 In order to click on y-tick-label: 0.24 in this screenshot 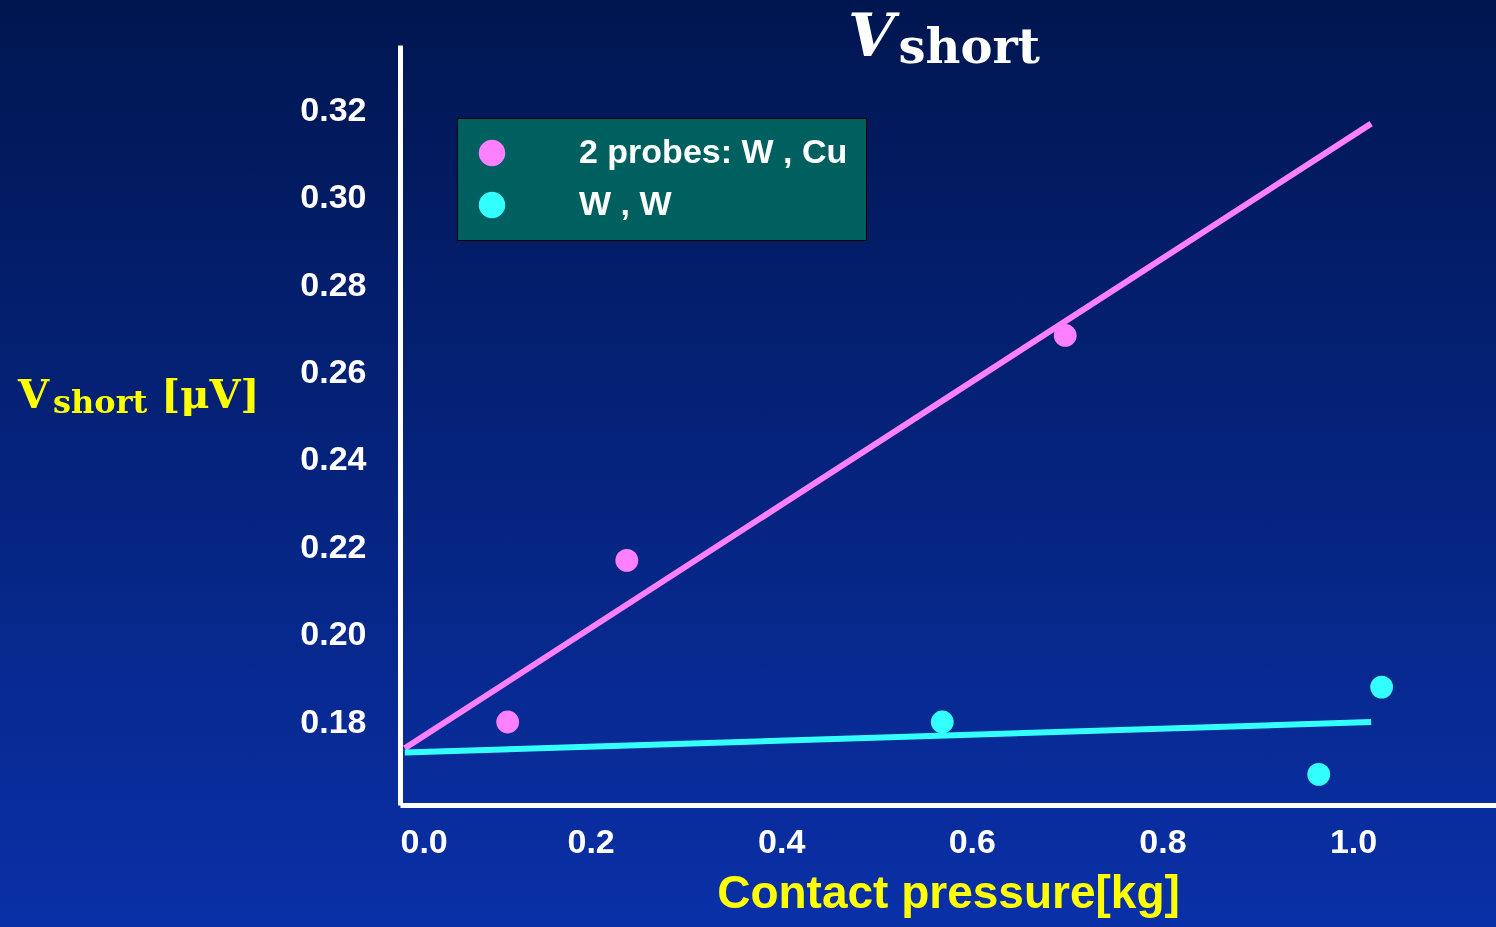, I will do `click(333, 458)`.